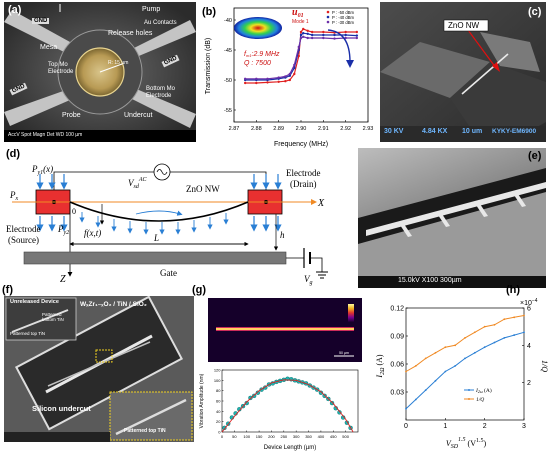 The width and height of the screenshot is (550, 457). Describe the element at coordinates (282, 235) in the screenshot. I see `label-h: h` at that location.